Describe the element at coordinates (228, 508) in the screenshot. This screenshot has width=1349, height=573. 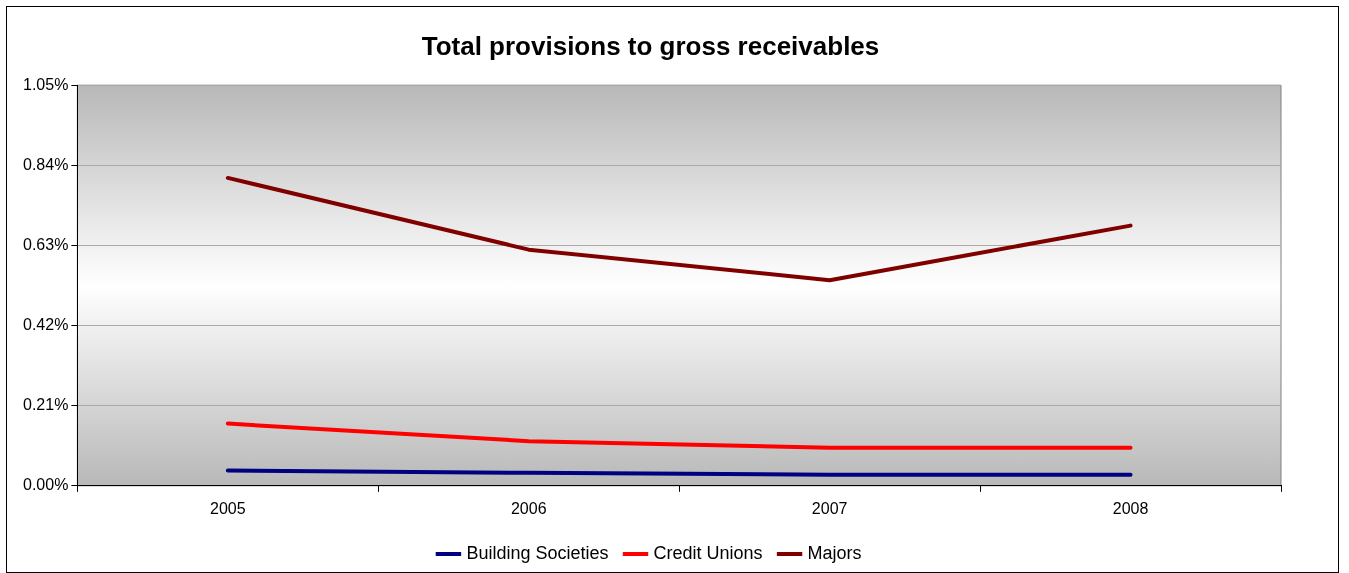
I see `x-tick-label: 2005` at that location.